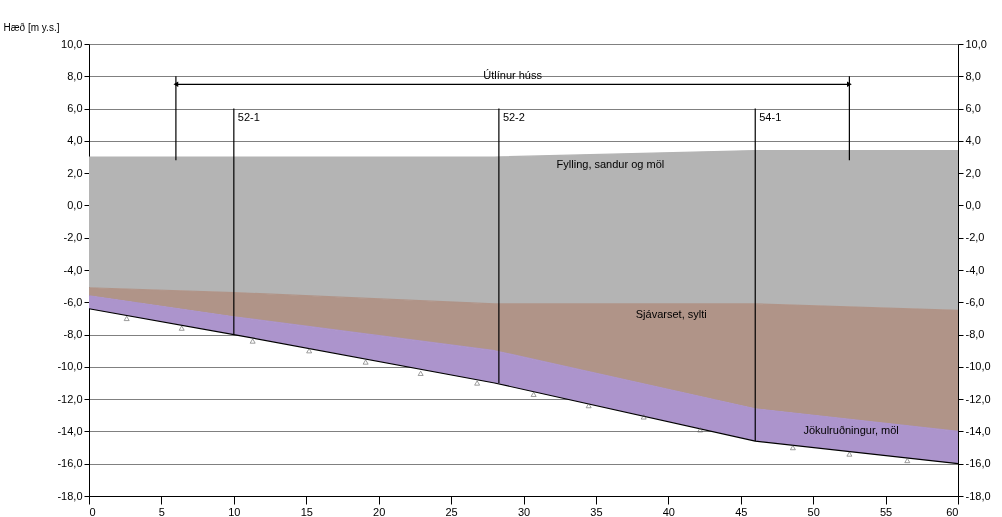 The width and height of the screenshot is (1002, 517). What do you see at coordinates (524, 511) in the screenshot?
I see `x-tick-label: 30` at bounding box center [524, 511].